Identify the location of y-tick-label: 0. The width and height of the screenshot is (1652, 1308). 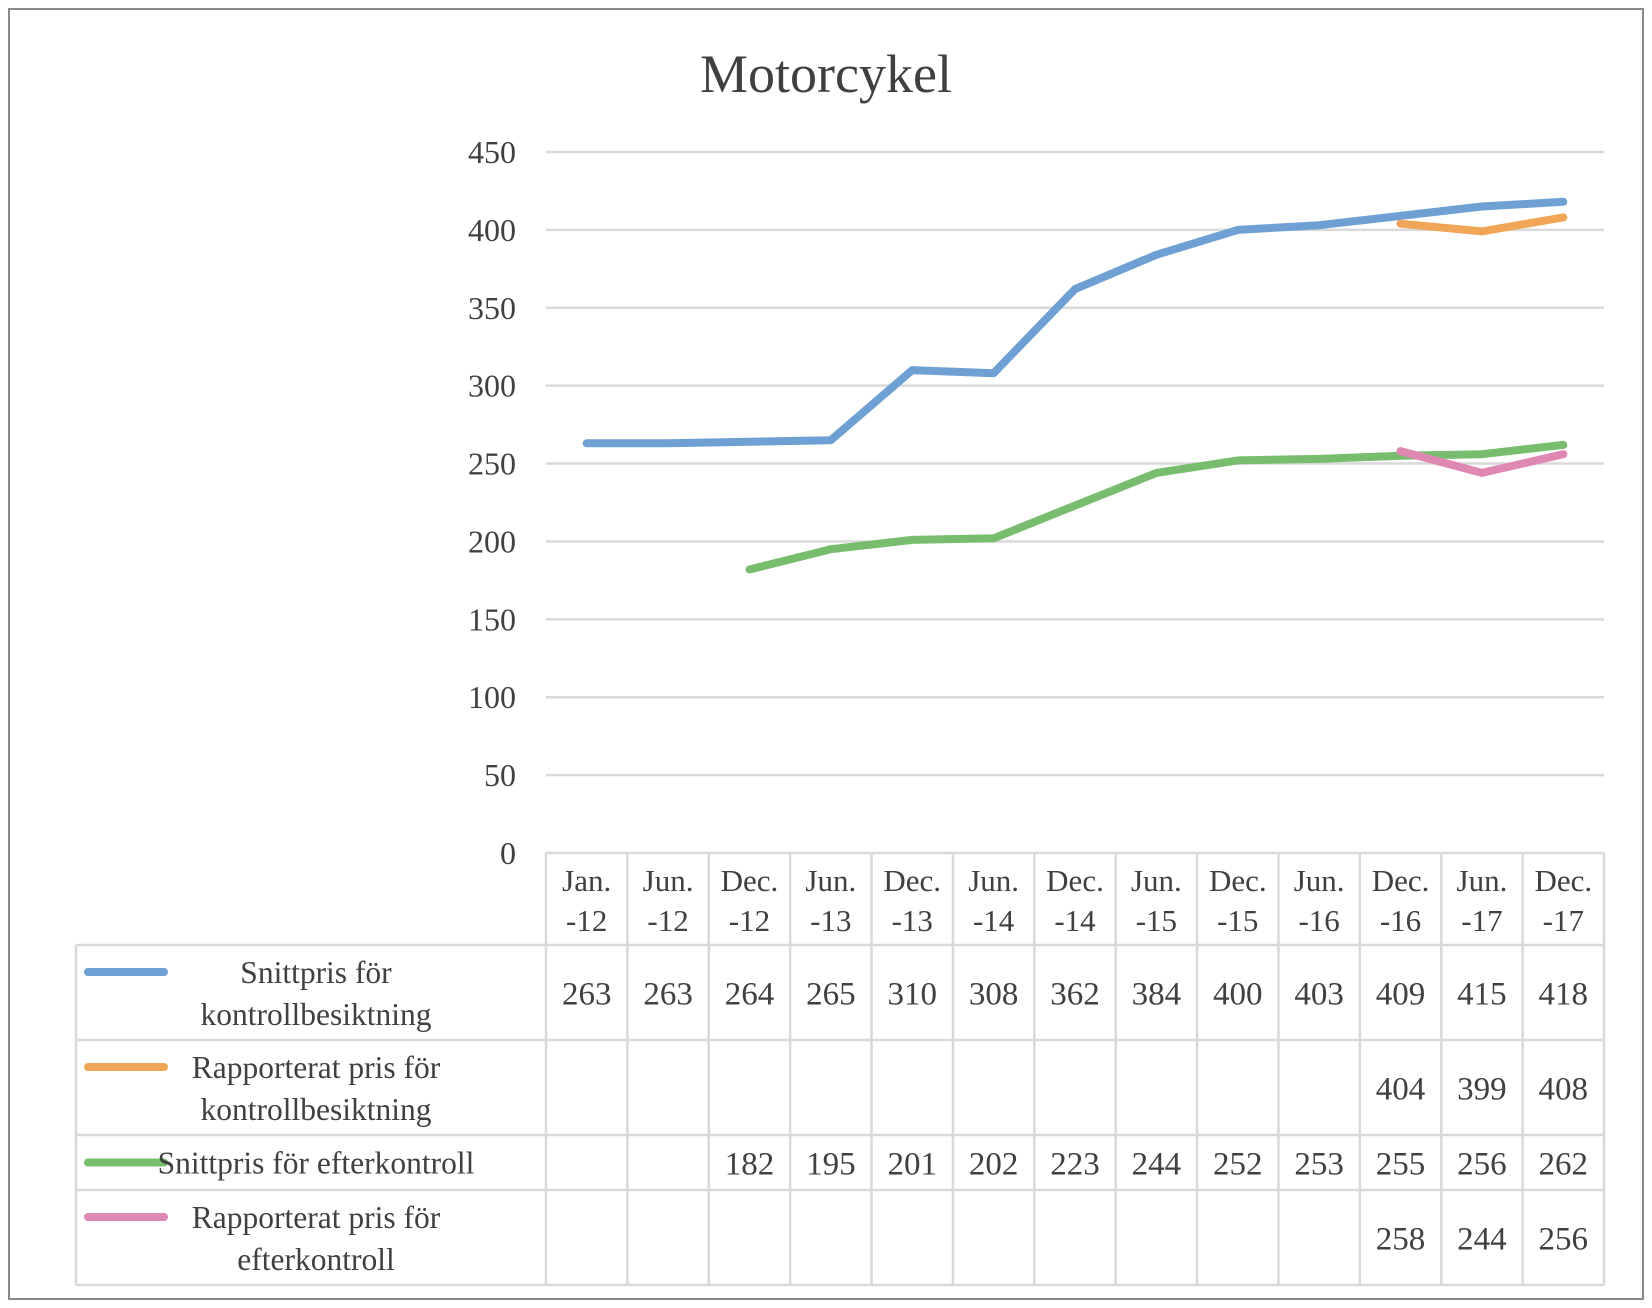
(508, 853).